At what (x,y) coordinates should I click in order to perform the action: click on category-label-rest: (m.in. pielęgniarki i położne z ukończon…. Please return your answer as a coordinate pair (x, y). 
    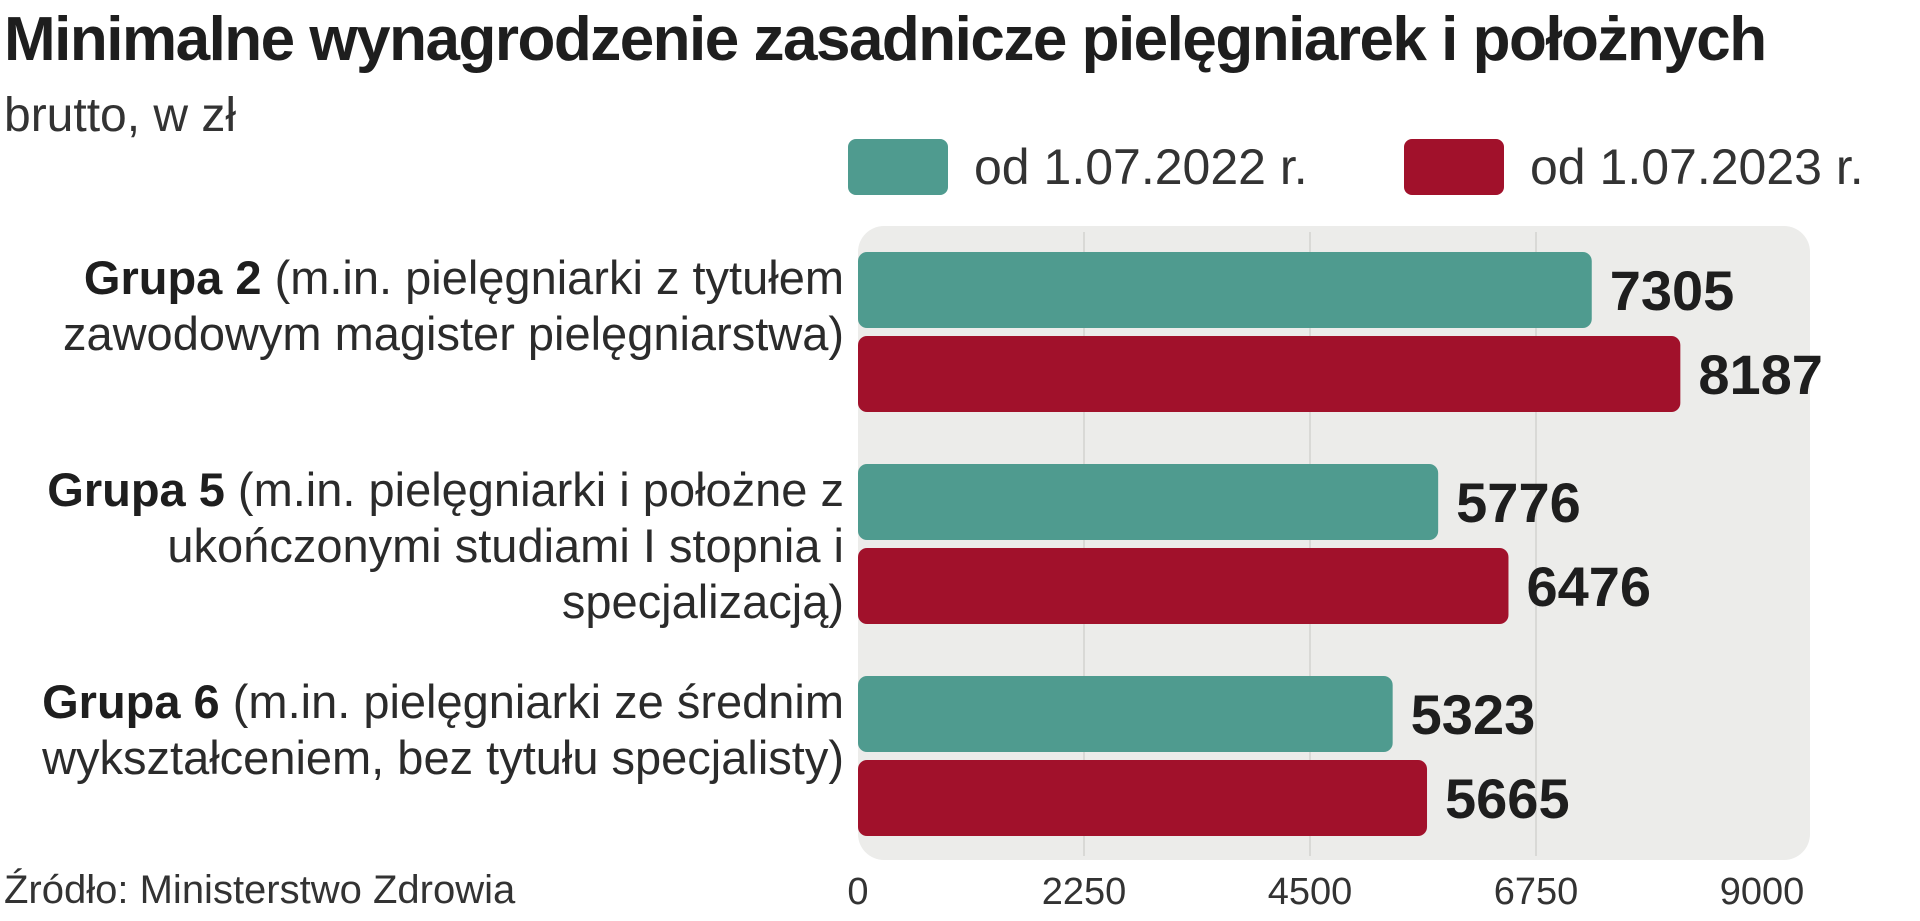
    Looking at the image, I should click on (505, 545).